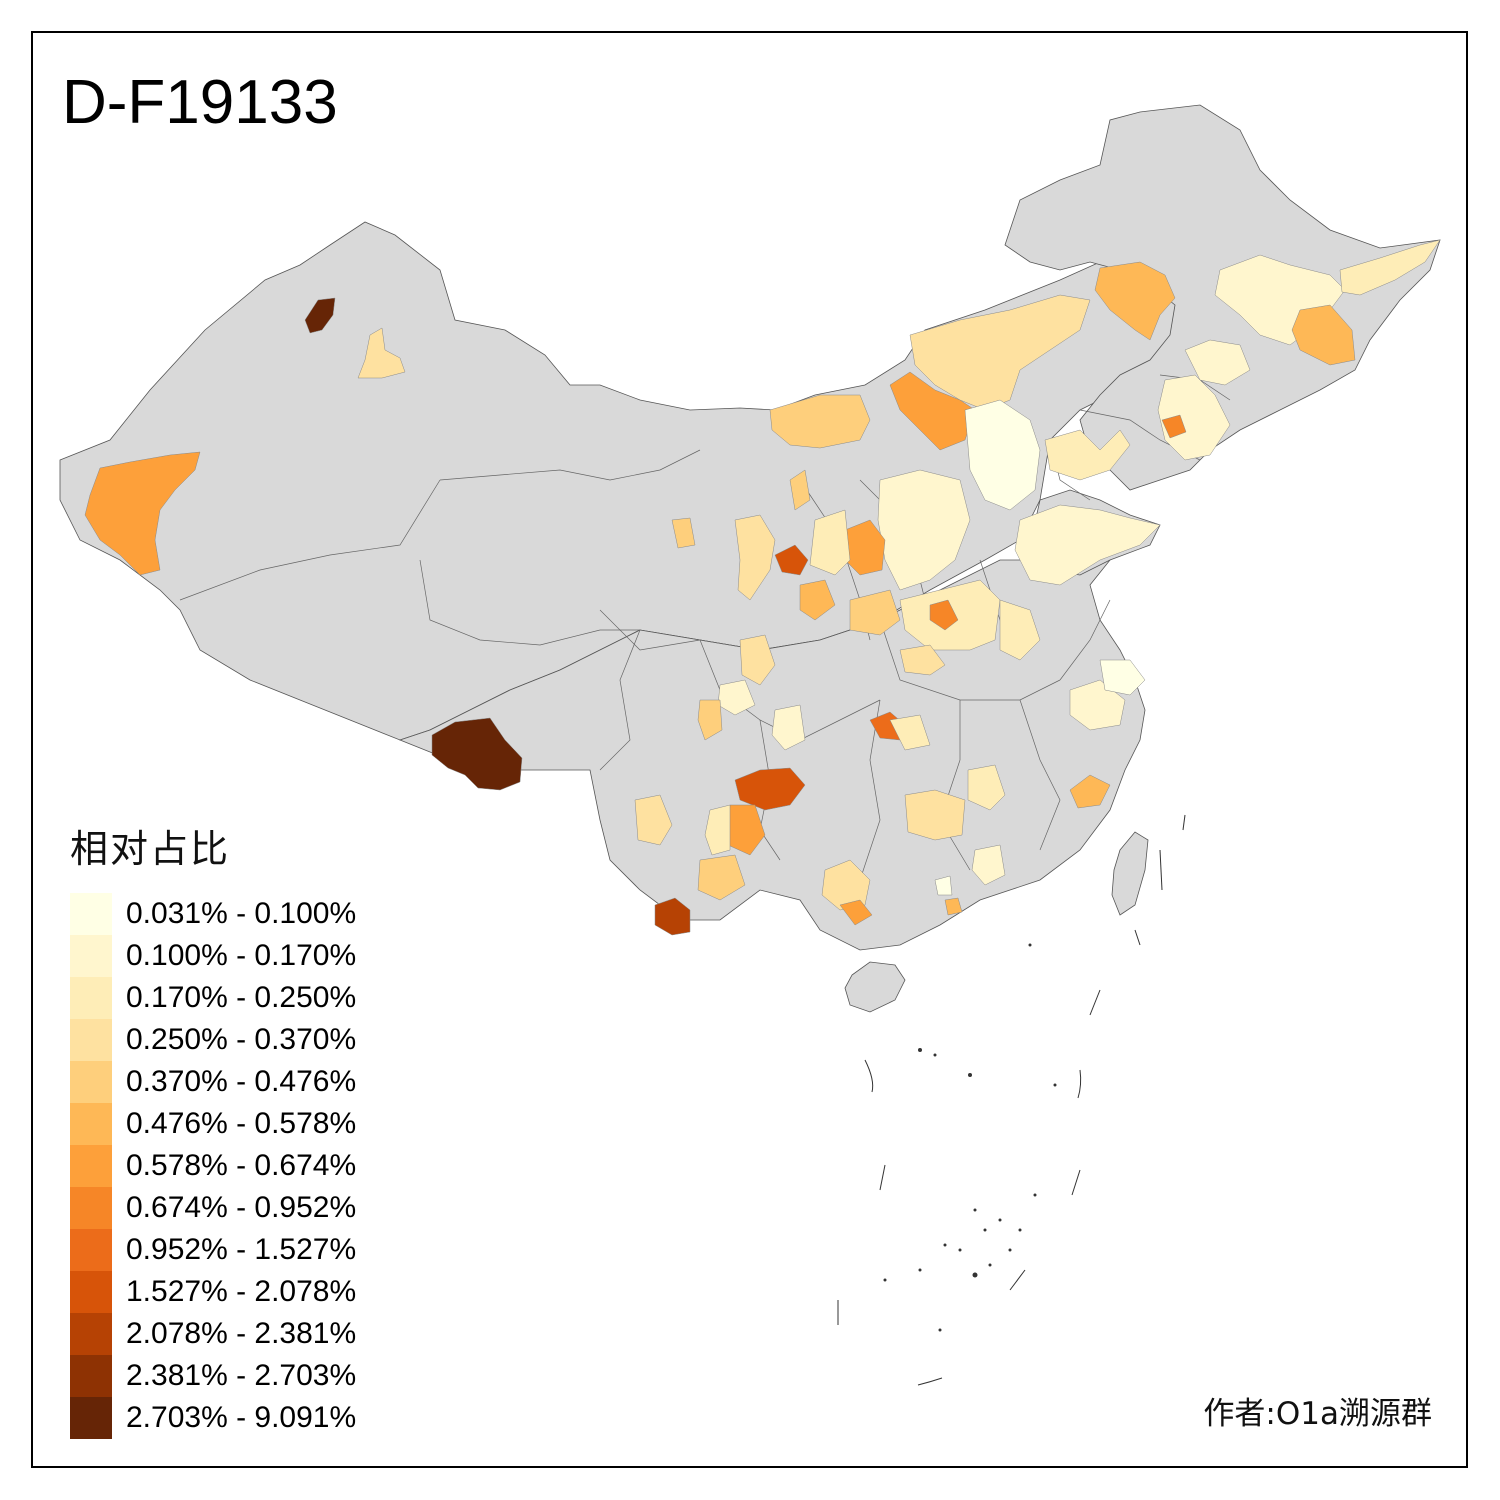  I want to click on legend-label: 0.476% - 0.578%, so click(241, 1123).